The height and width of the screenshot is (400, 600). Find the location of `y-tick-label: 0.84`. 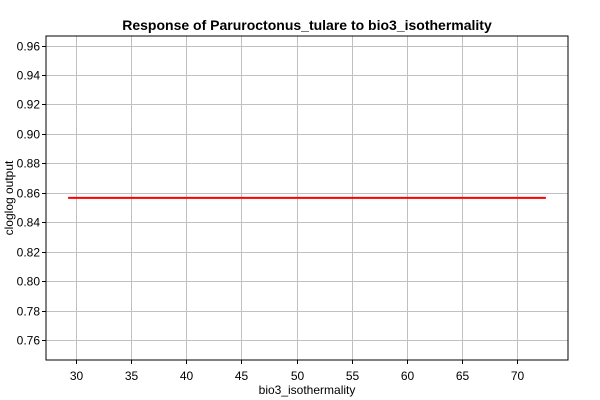

y-tick-label: 0.84 is located at coordinates (29, 223).